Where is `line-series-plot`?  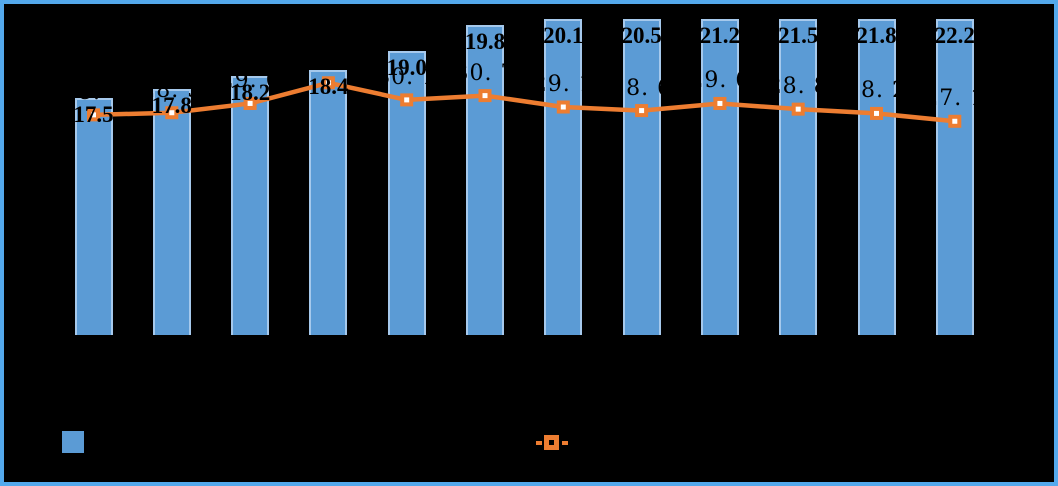
line-series-plot is located at coordinates (524, 102).